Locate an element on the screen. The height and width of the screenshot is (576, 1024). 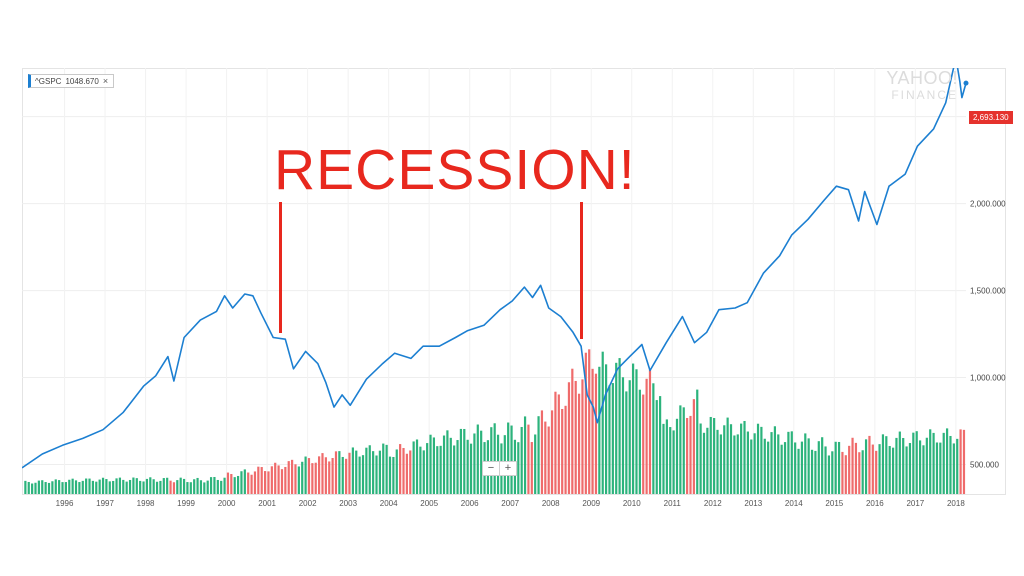
x-tick-label: 2015 is located at coordinates (834, 503).